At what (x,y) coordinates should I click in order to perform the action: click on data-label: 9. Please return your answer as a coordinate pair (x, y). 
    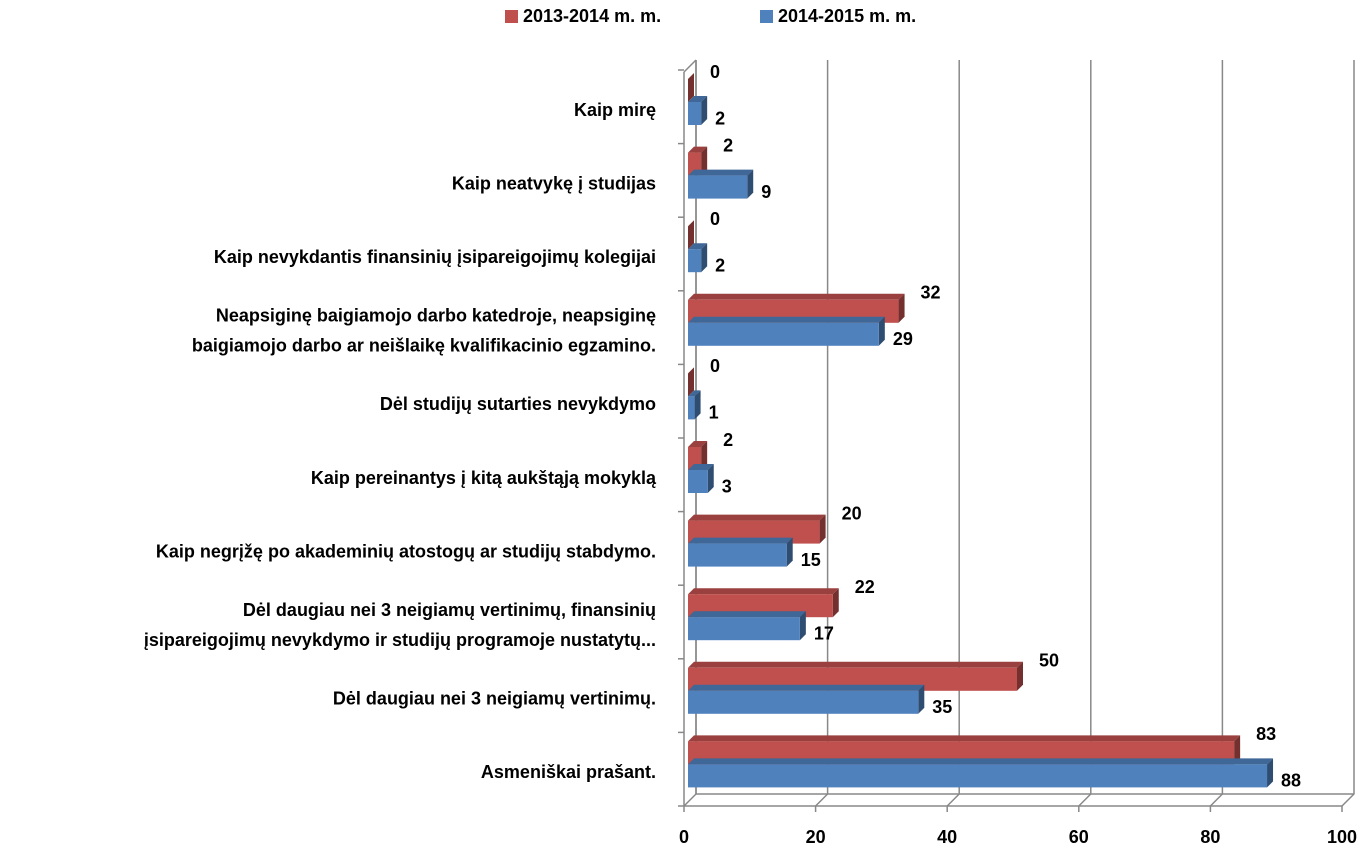
    Looking at the image, I should click on (766, 192).